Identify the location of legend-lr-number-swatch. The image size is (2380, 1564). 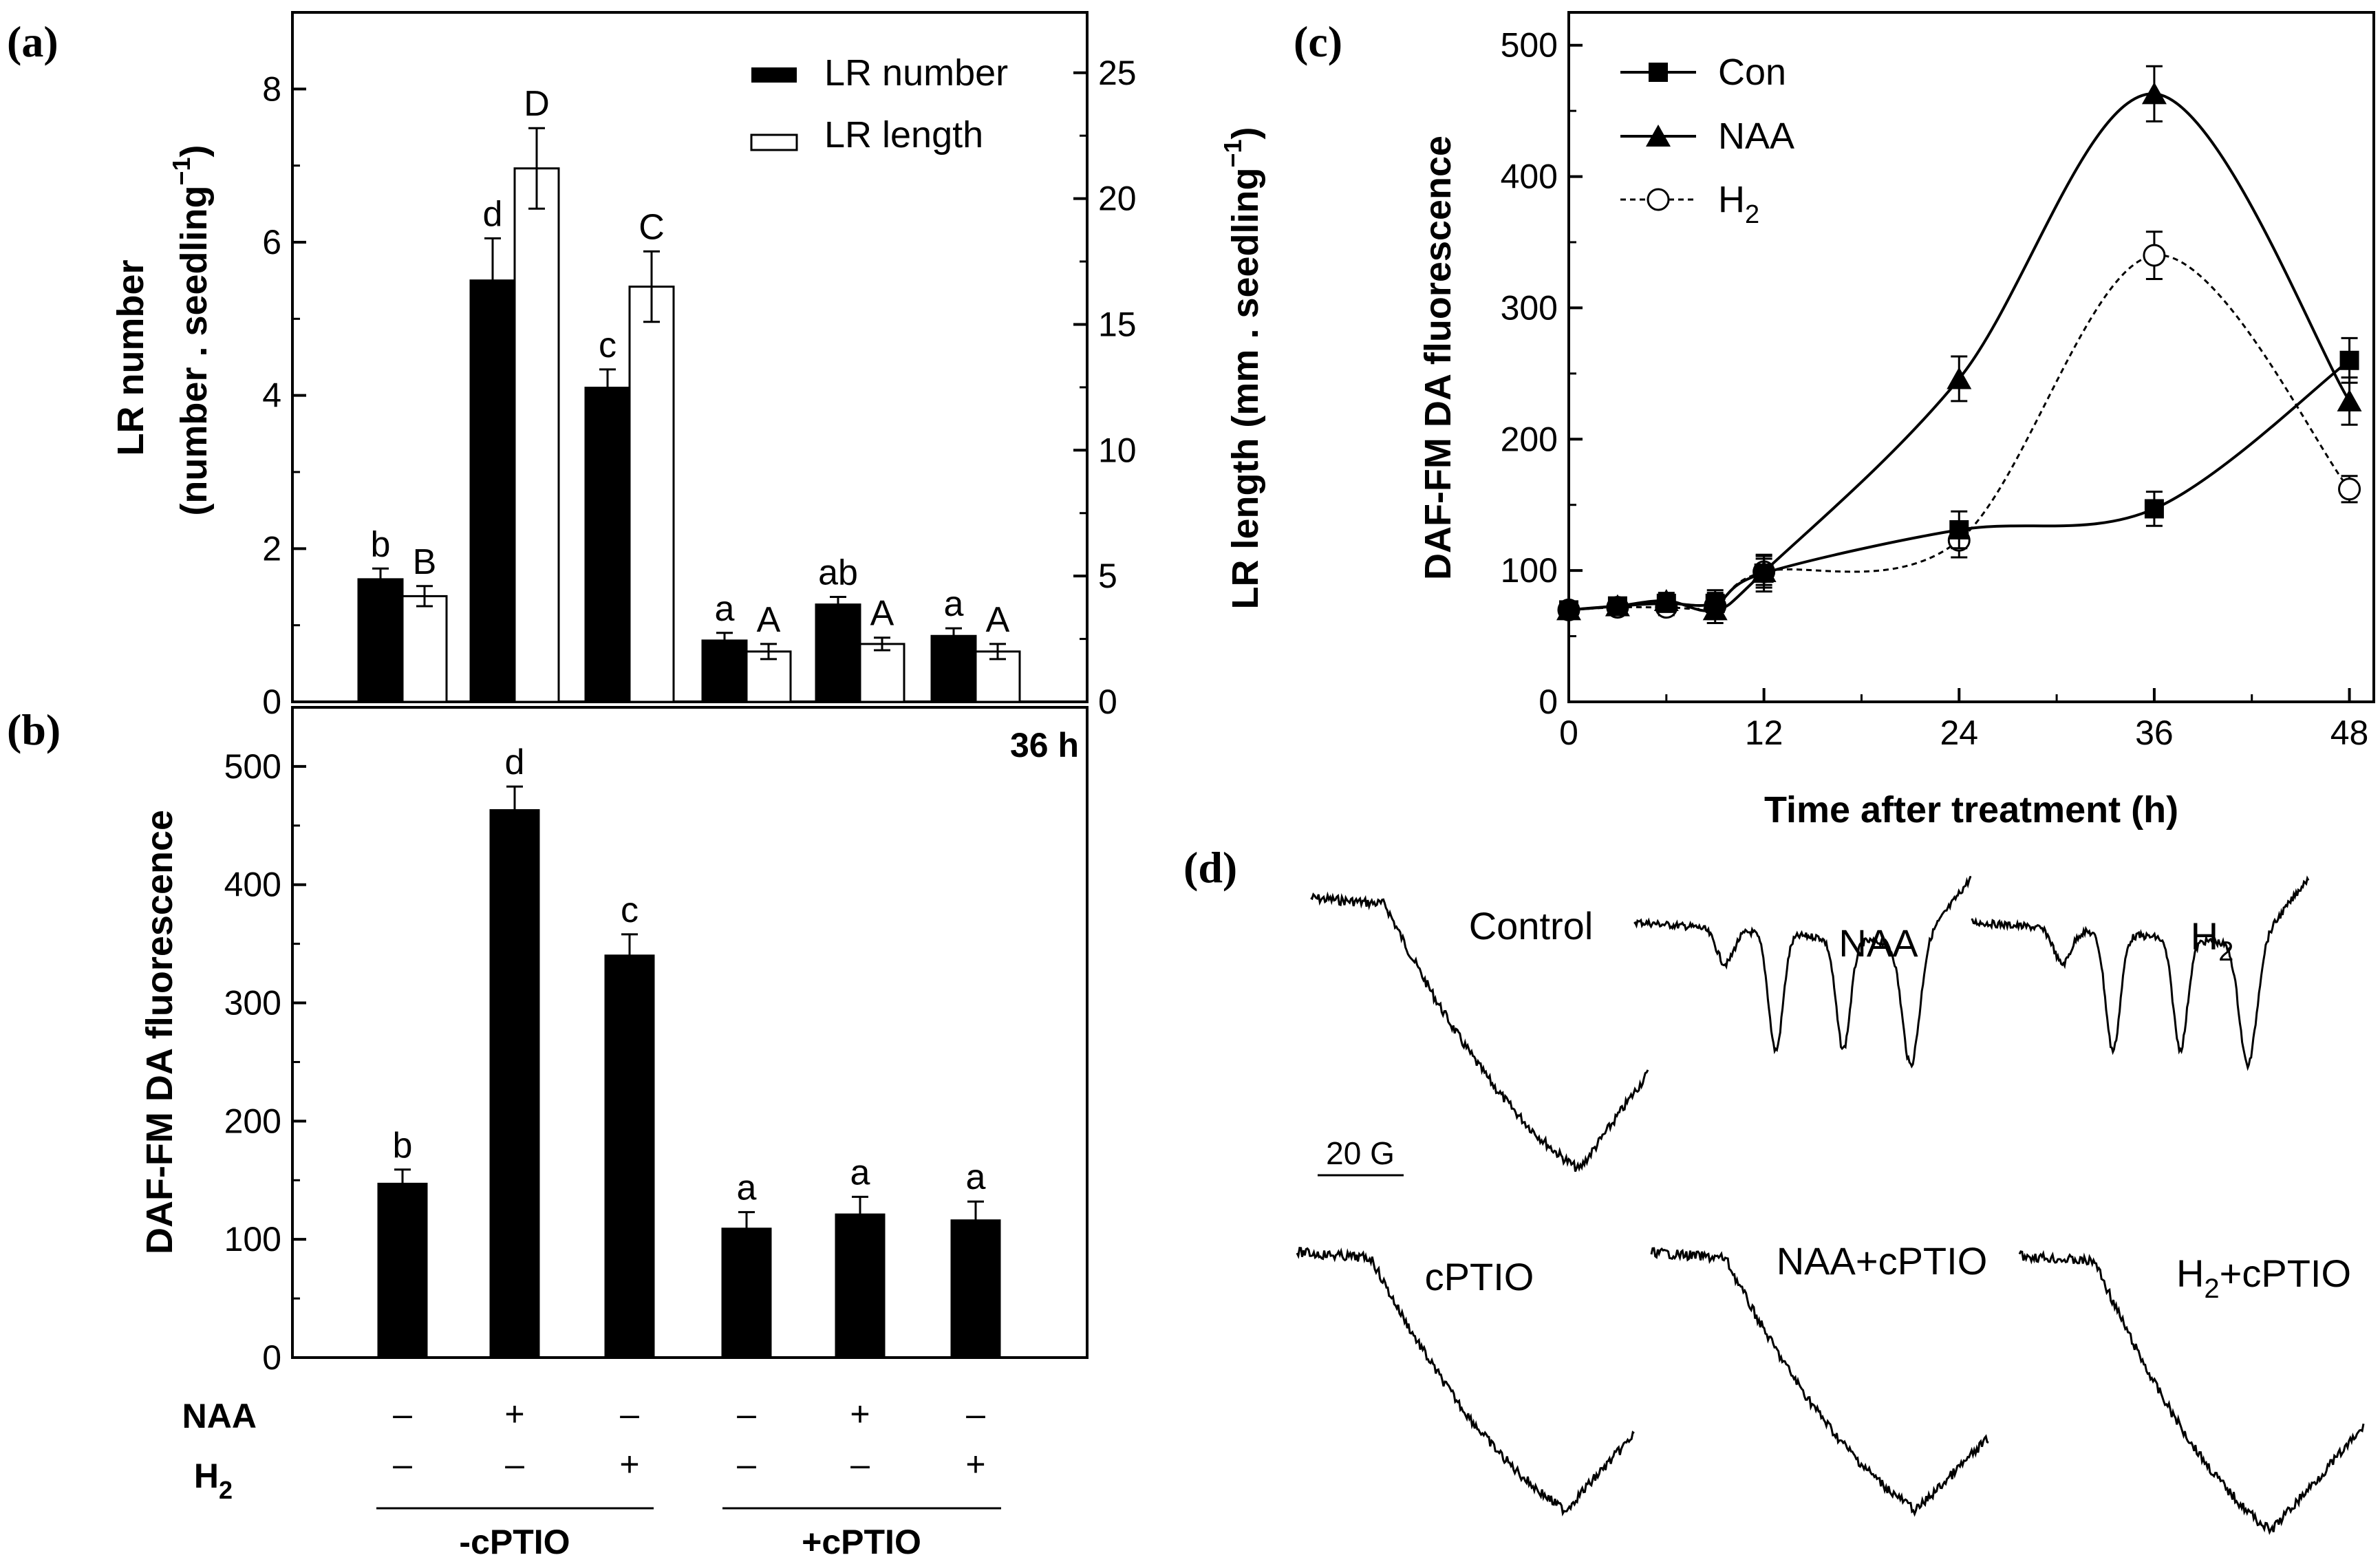
(774, 75).